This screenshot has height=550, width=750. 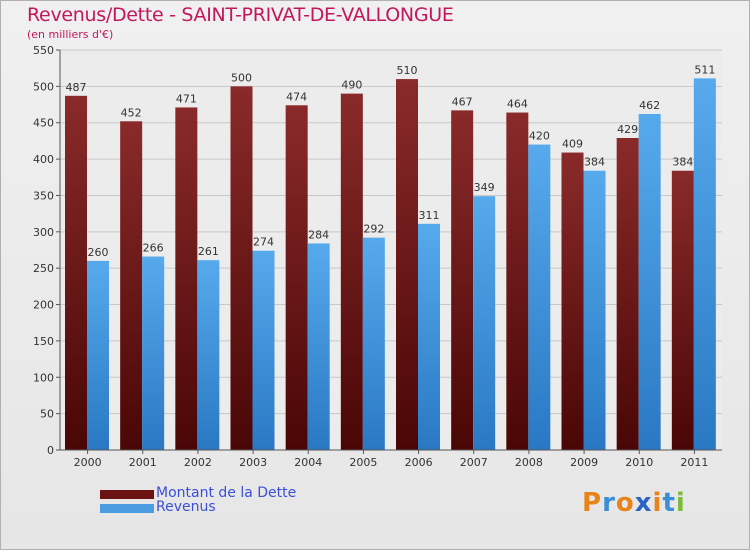 I want to click on data-label-revenus-2001: 266, so click(x=153, y=248).